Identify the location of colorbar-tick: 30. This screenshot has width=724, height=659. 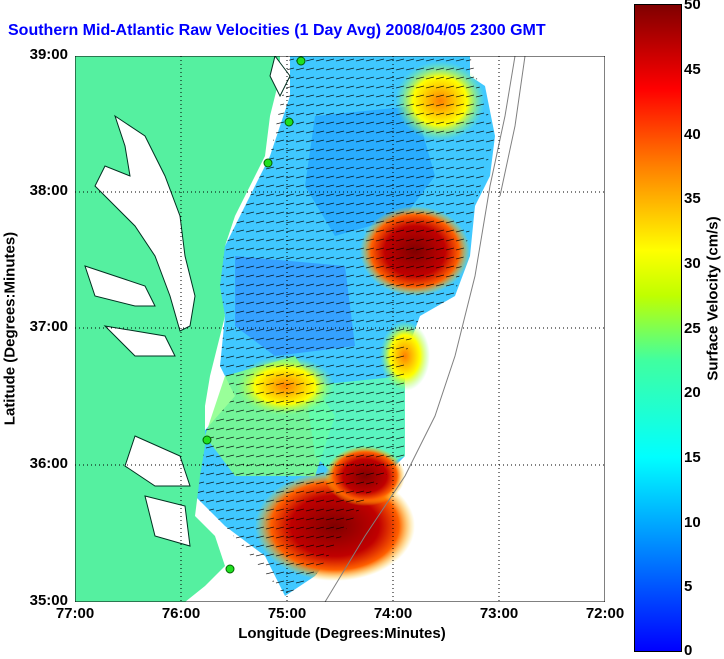
(692, 263).